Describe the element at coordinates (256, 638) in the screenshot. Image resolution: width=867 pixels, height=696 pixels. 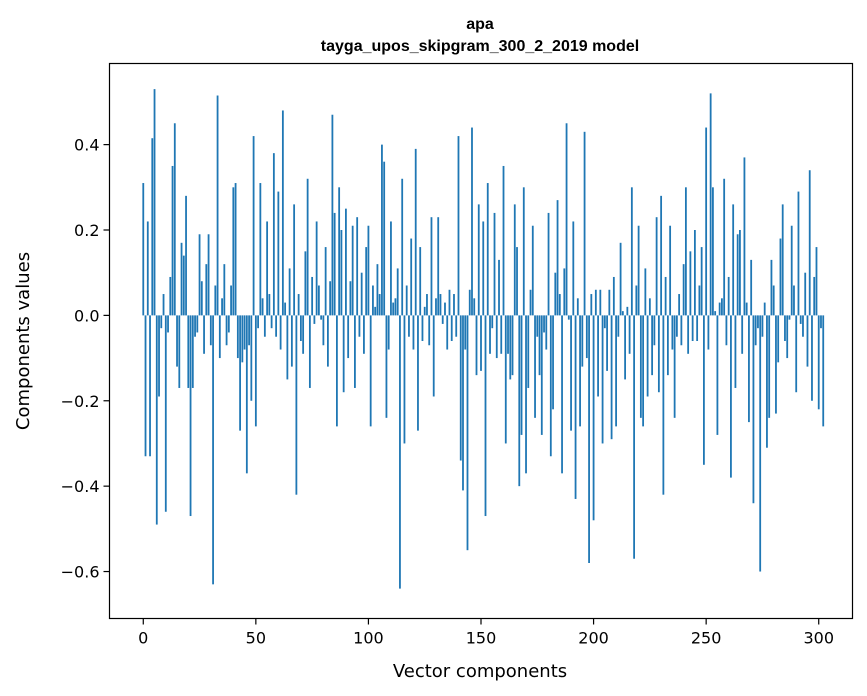
I see `x-tick-label: 50` at that location.